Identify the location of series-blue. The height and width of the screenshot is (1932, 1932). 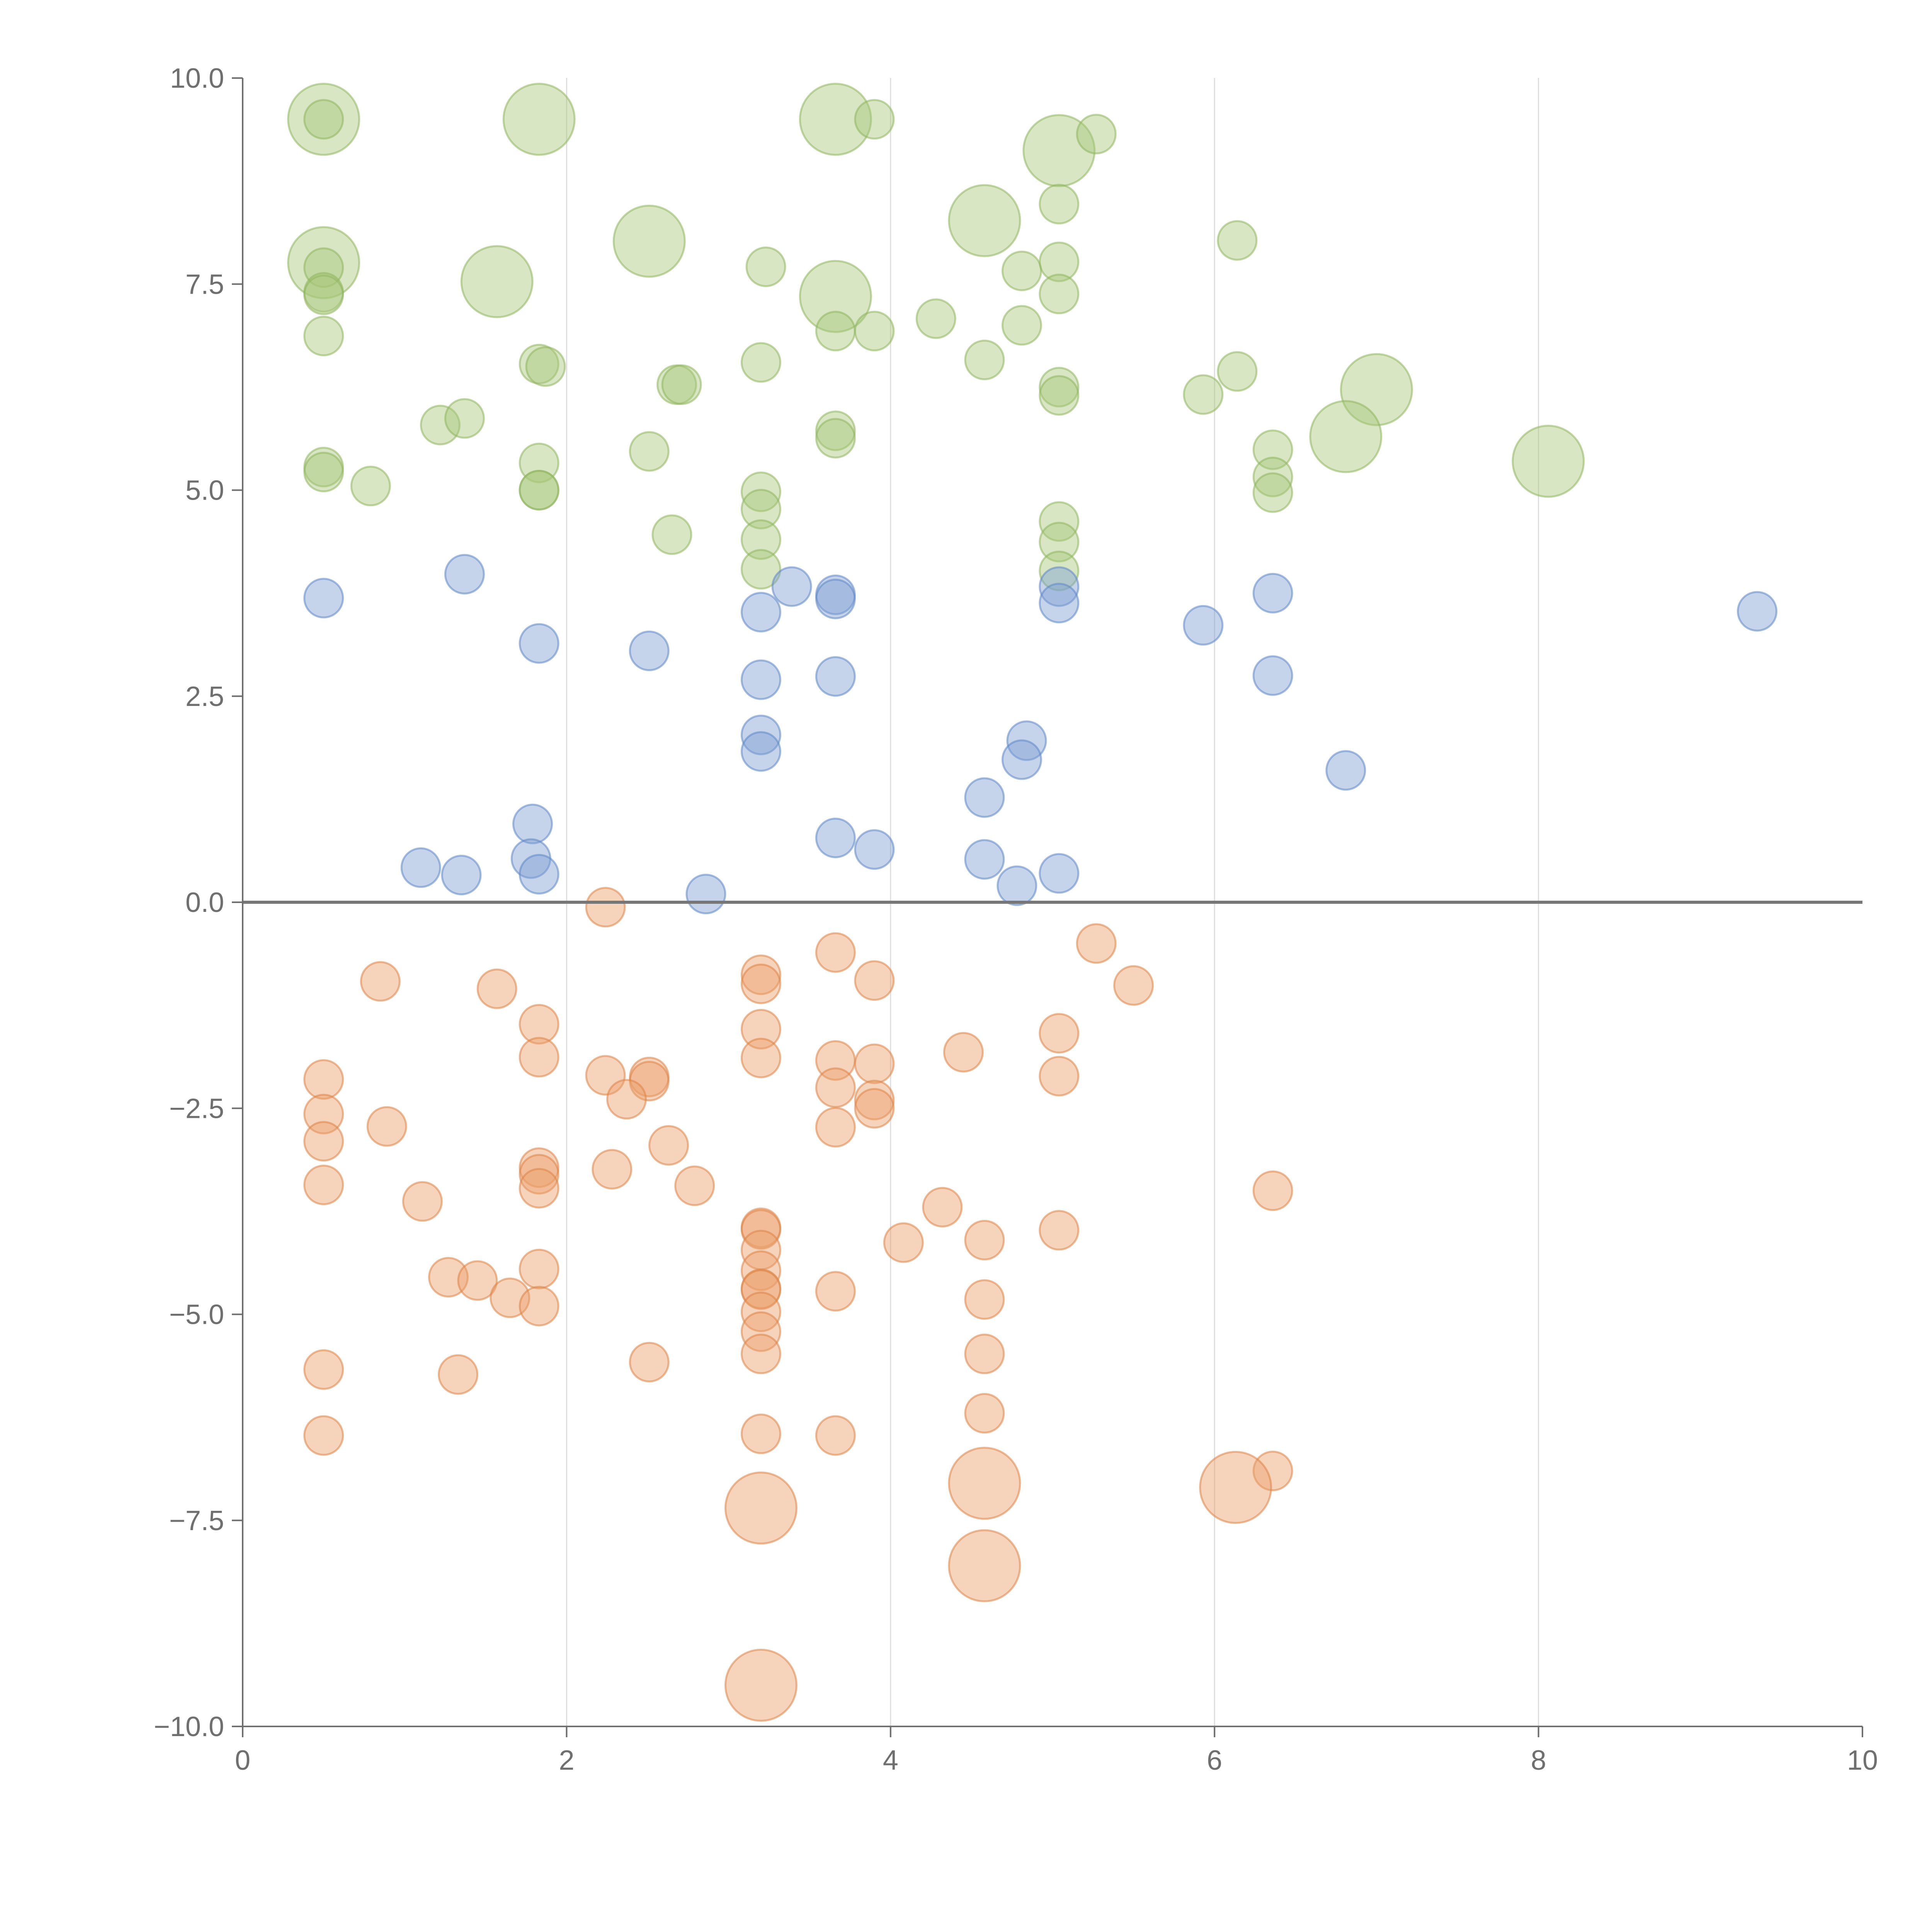
(1040, 734).